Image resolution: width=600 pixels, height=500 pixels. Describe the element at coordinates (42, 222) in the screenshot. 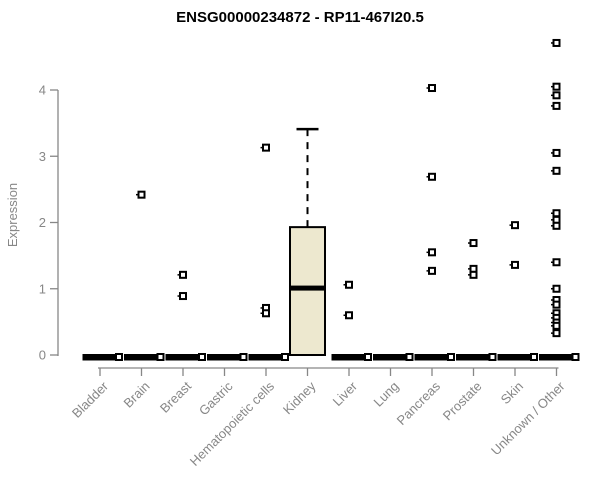

I see `y-tick-label: 2` at that location.